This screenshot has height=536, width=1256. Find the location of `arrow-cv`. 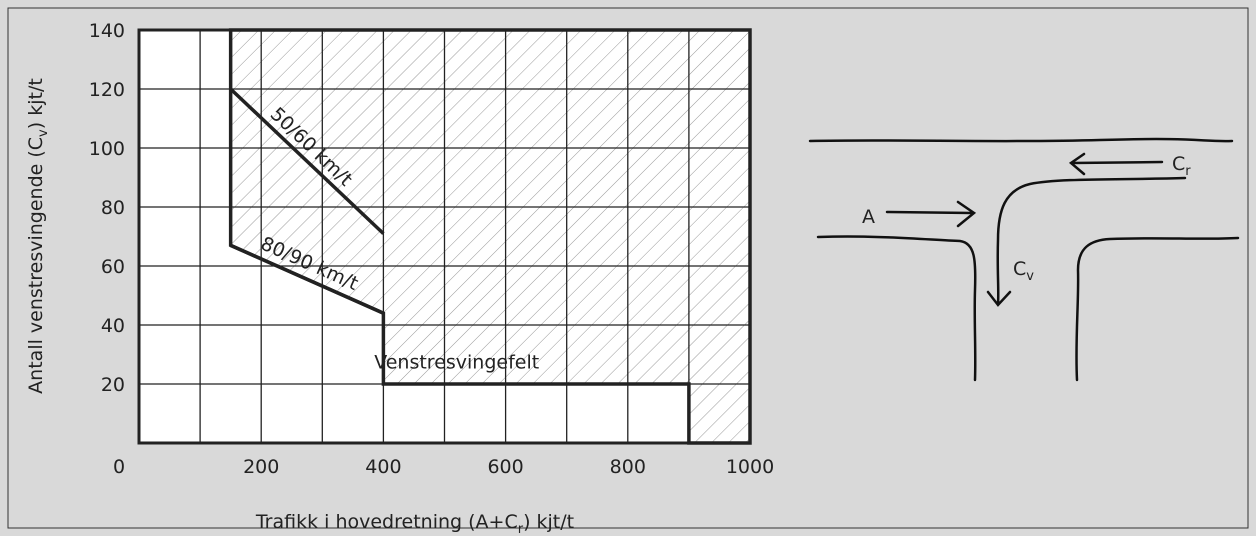

arrow-cv is located at coordinates (1086, 241).